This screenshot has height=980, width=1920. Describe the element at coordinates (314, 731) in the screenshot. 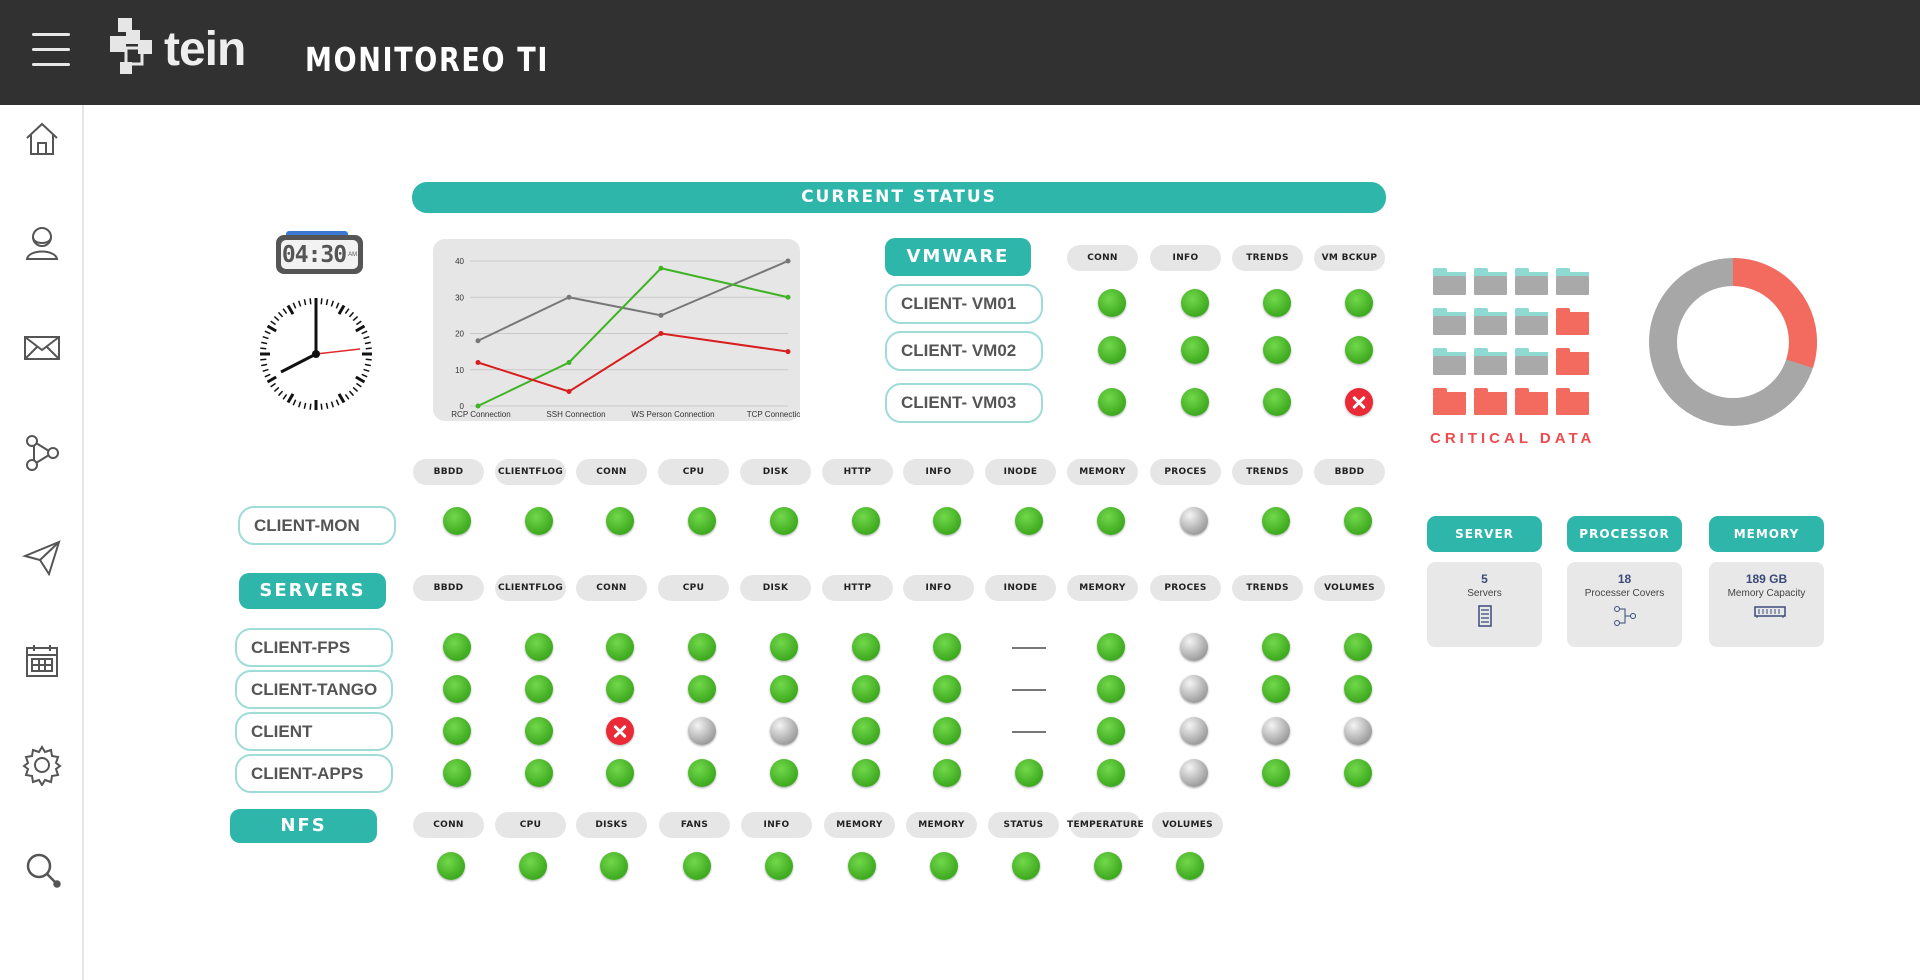

I see `client-name-box: CLIENT` at that location.